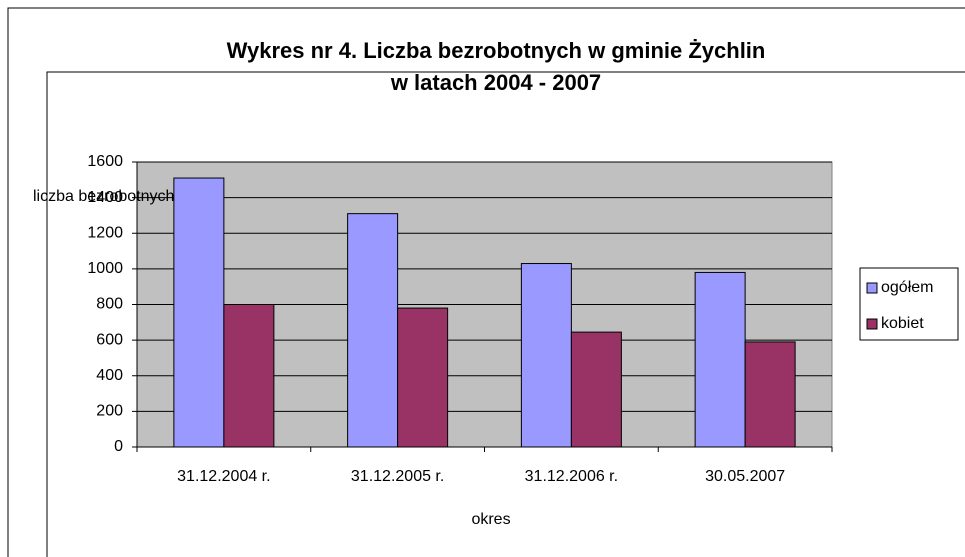 This screenshot has height=557, width=965. I want to click on y-tick-label: 400, so click(109, 375).